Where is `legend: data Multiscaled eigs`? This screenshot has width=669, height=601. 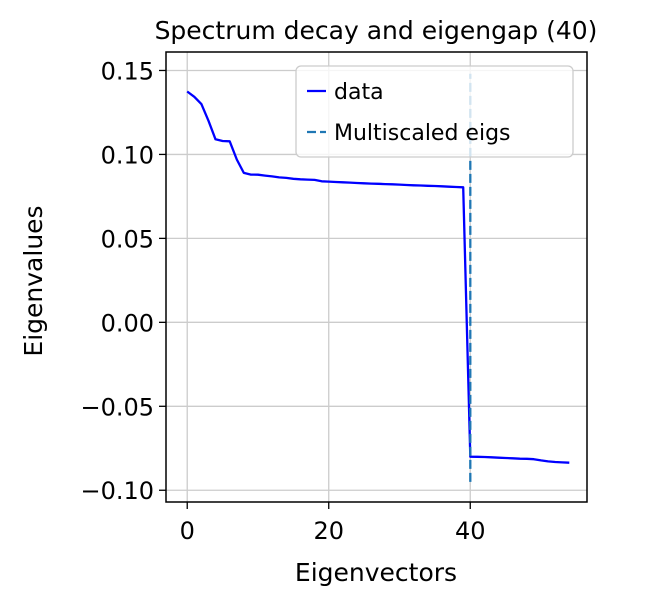
legend: data Multiscaled eigs is located at coordinates (434, 111).